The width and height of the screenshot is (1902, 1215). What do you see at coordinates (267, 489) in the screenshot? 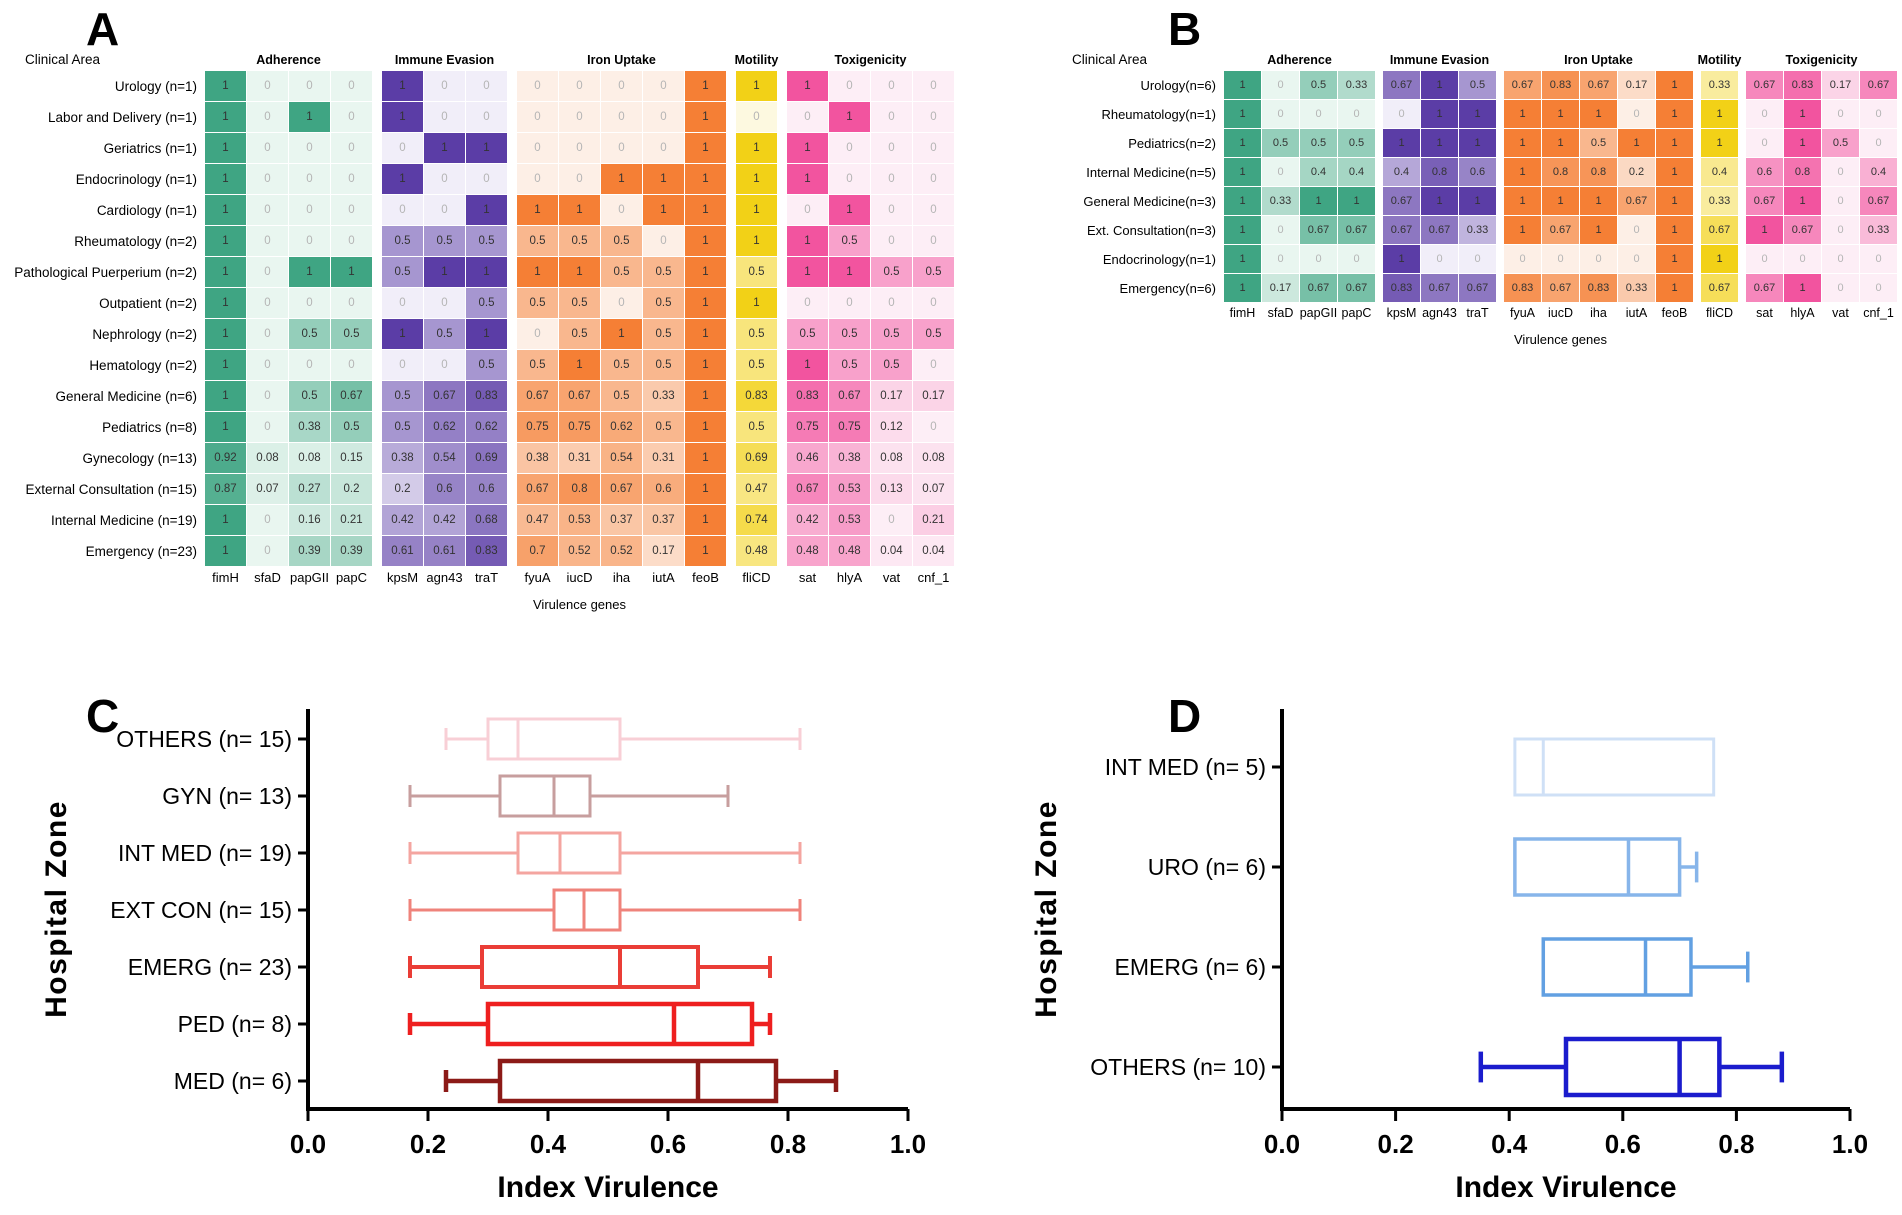
I see `heatmap-cell: 0.07` at bounding box center [267, 489].